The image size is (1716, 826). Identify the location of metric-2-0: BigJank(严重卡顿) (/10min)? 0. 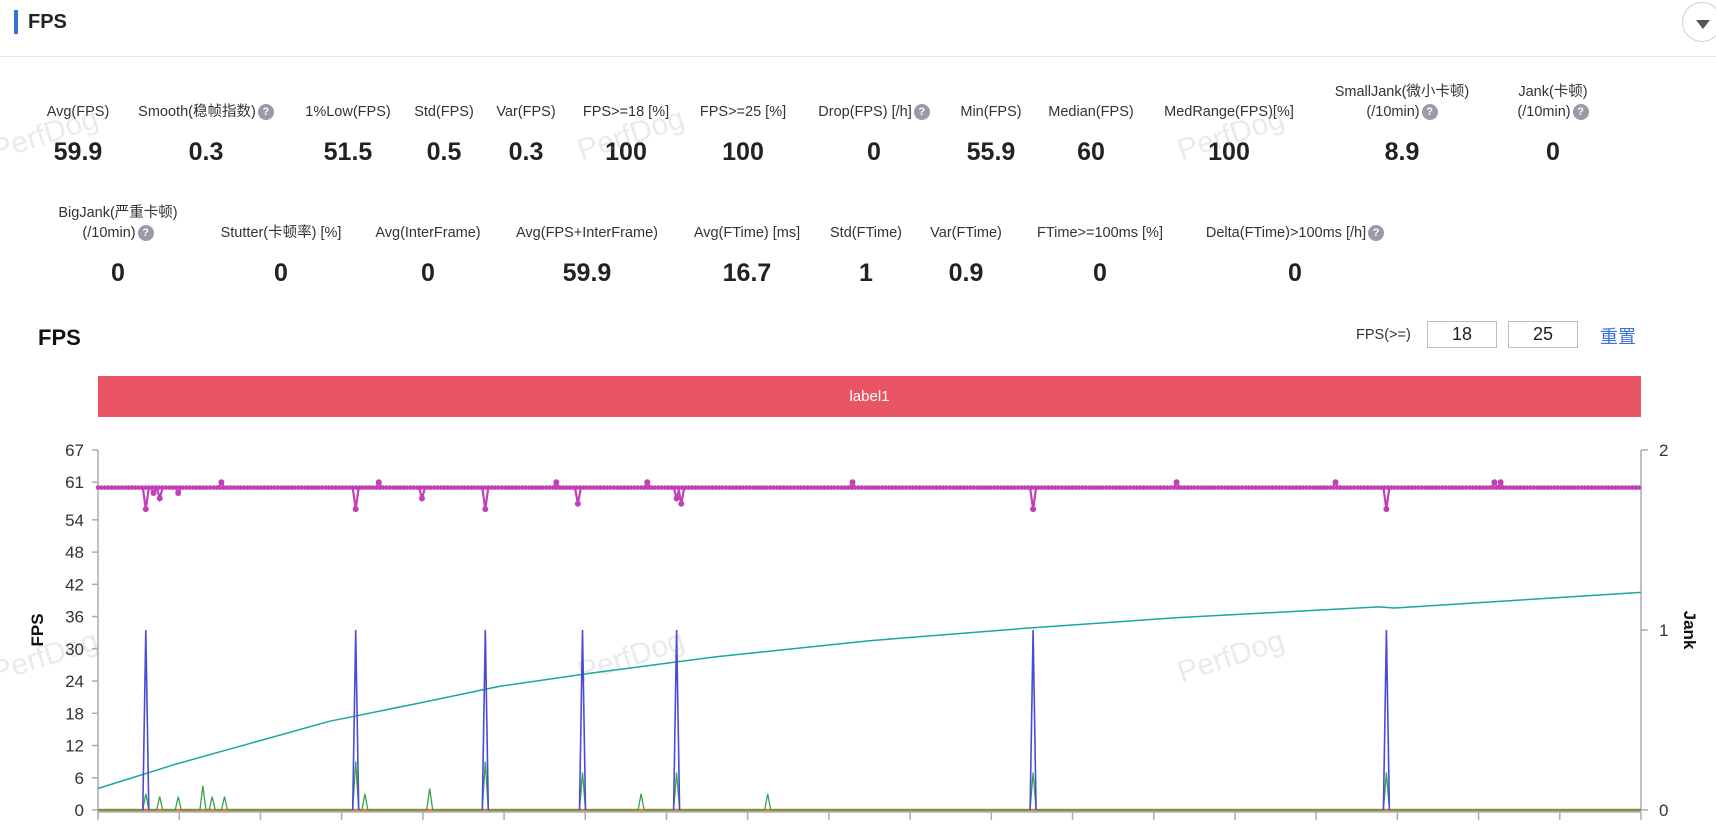
(118, 245).